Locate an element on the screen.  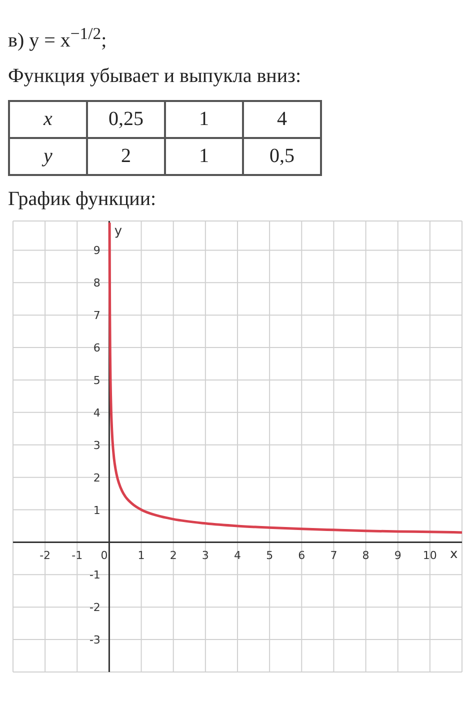
y-tick-label: 1 is located at coordinates (96, 509).